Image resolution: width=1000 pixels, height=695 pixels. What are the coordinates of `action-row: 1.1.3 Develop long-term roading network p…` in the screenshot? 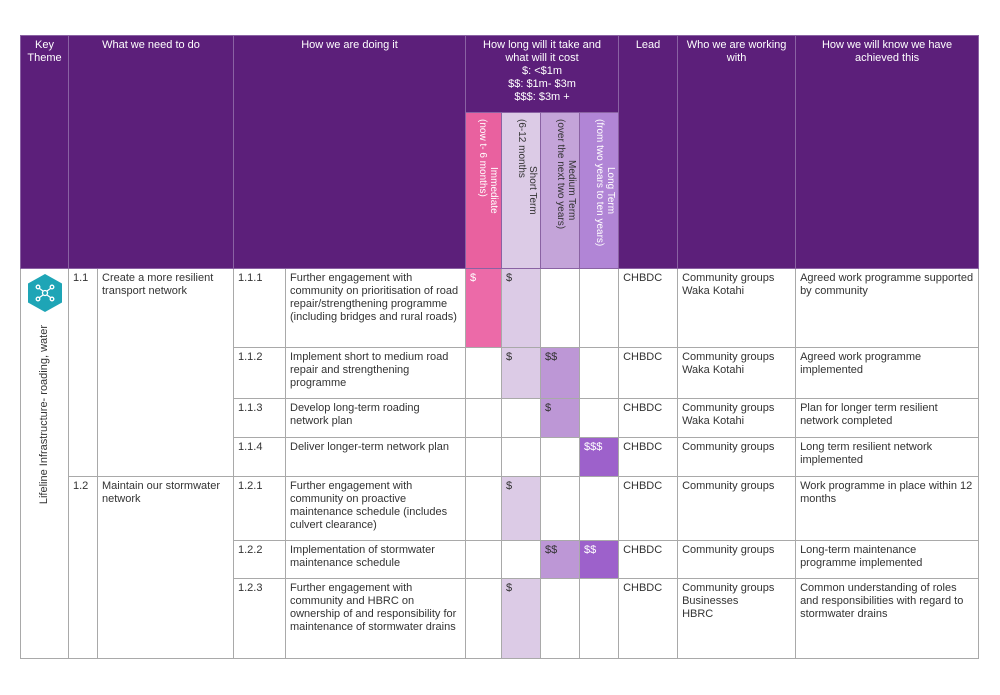 It's located at (500, 418).